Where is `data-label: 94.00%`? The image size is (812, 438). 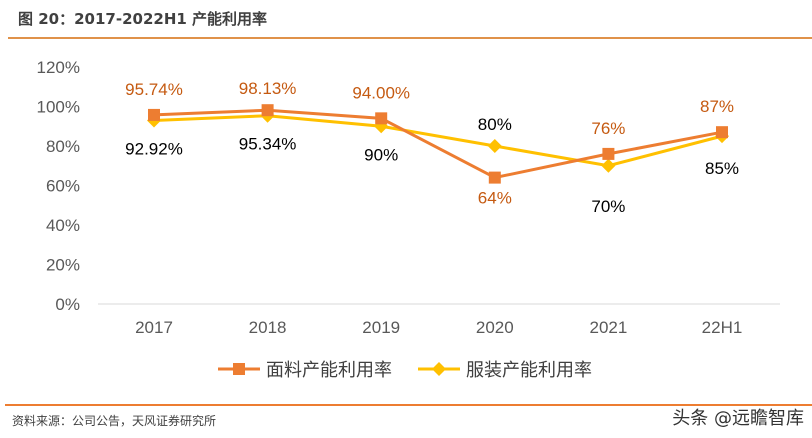 data-label: 94.00% is located at coordinates (381, 92).